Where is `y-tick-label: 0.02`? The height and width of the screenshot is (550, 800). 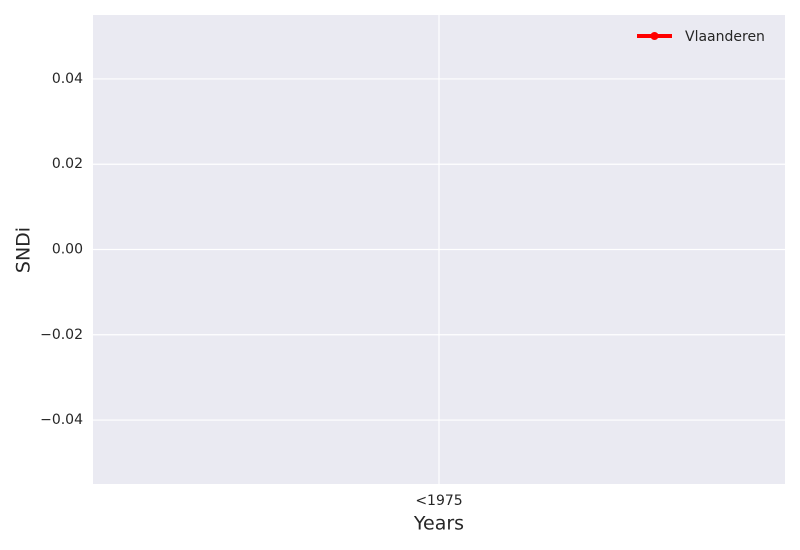 y-tick-label: 0.02 is located at coordinates (67, 164).